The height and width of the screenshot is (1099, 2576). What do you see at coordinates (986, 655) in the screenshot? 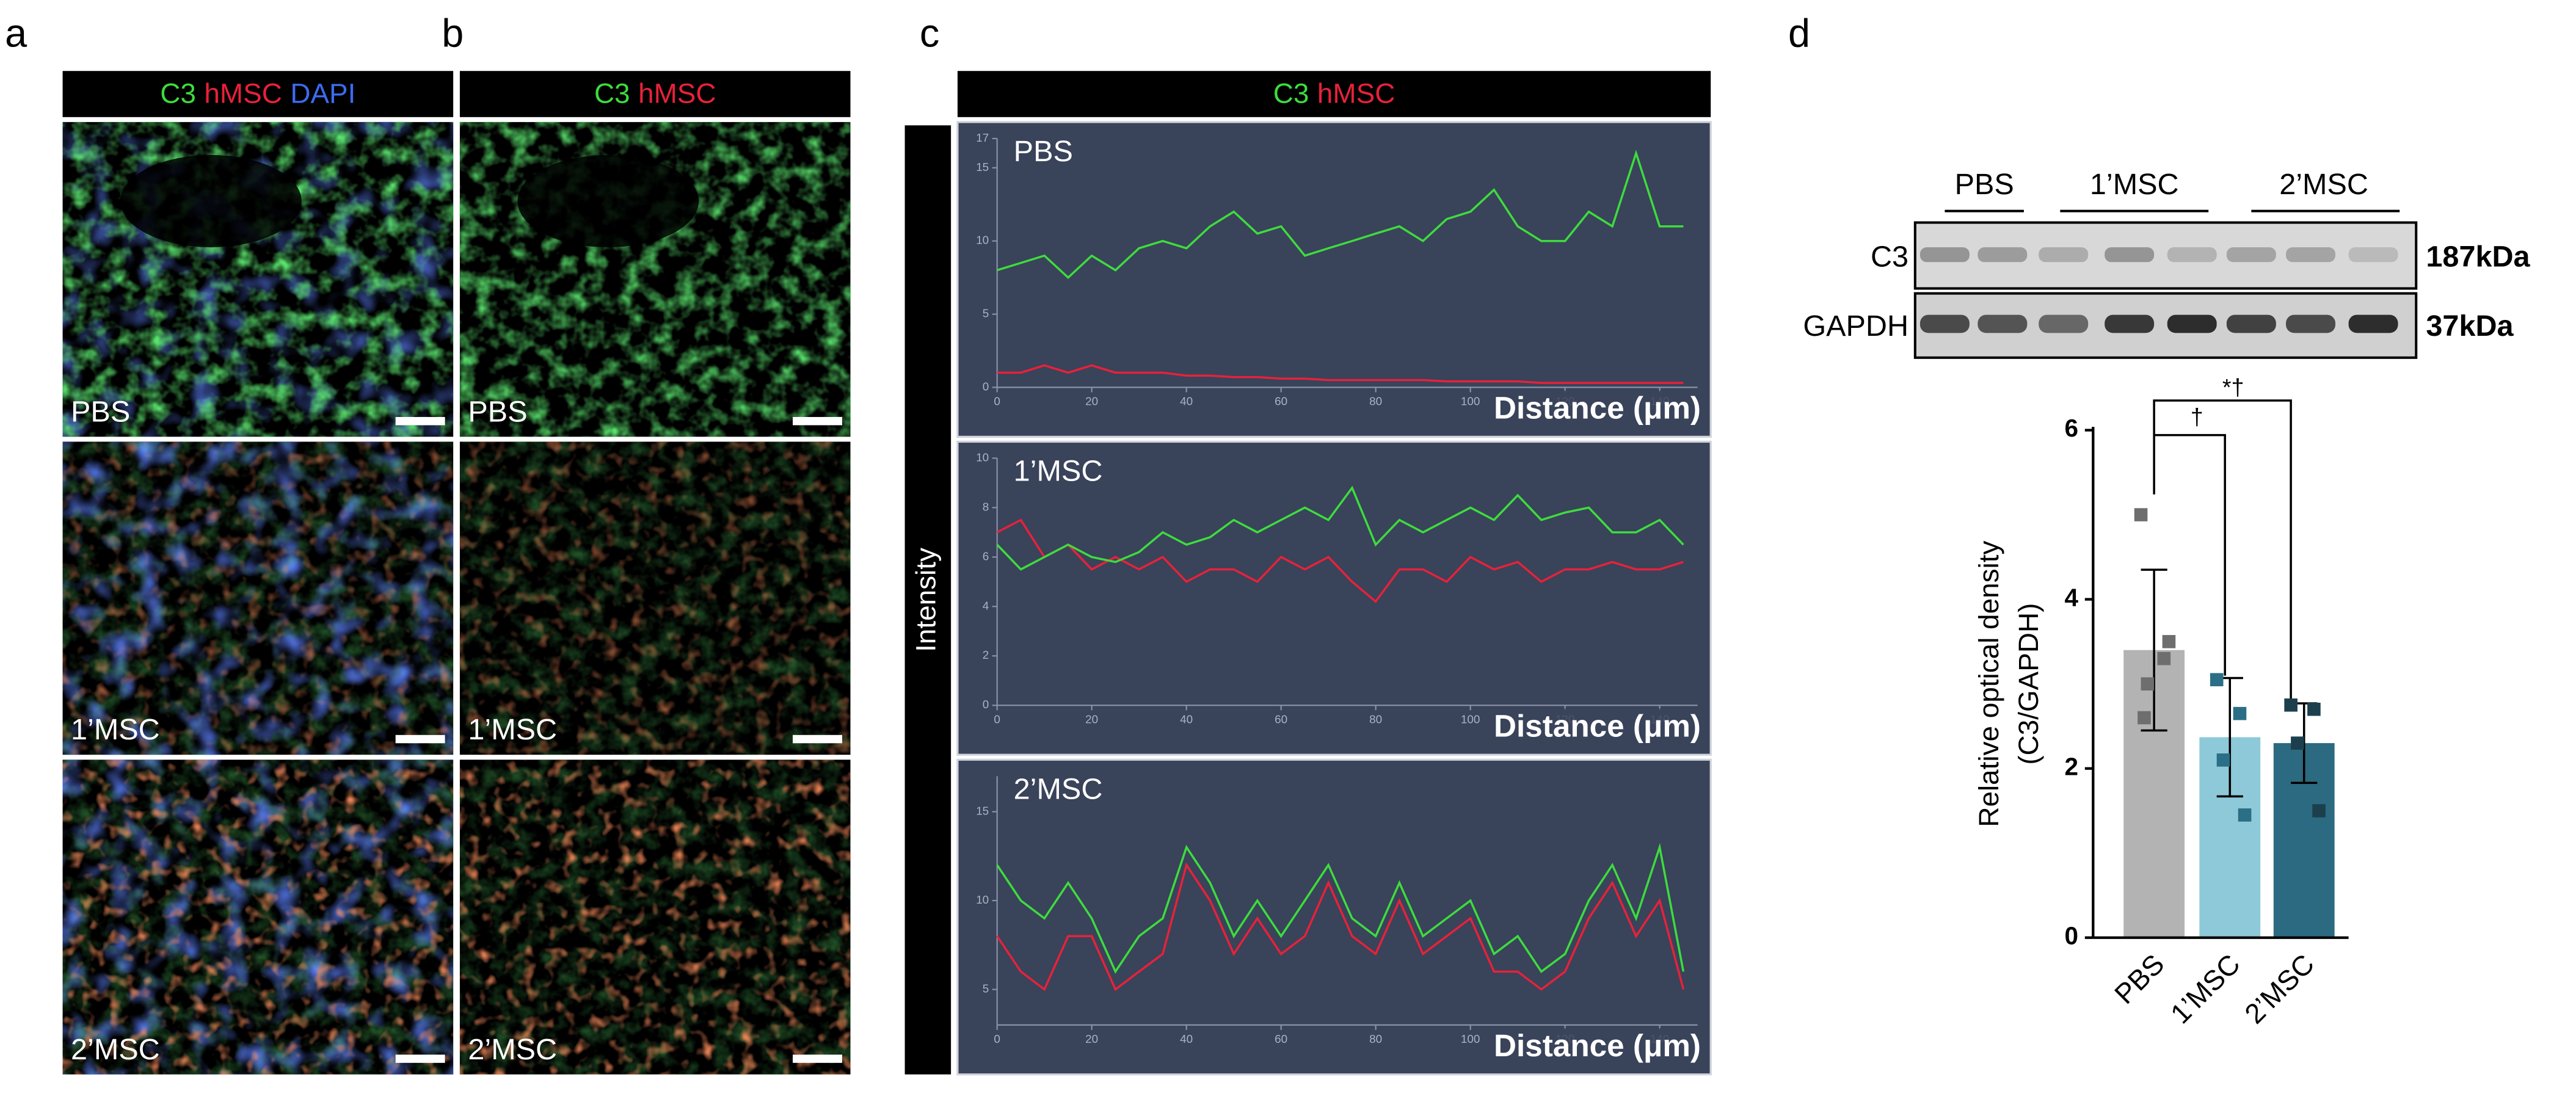
I see `y-tick-label: 2` at bounding box center [986, 655].